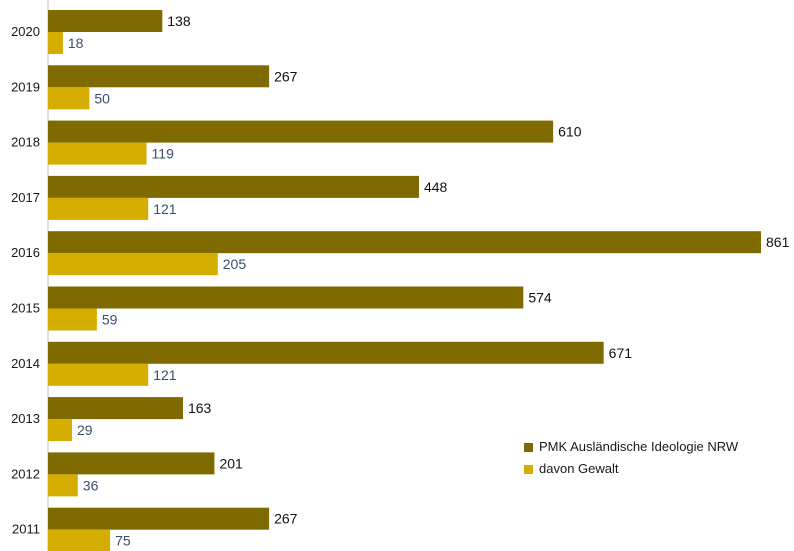 This screenshot has height=551, width=794. I want to click on value-label-gewalt-2018: 119, so click(163, 154).